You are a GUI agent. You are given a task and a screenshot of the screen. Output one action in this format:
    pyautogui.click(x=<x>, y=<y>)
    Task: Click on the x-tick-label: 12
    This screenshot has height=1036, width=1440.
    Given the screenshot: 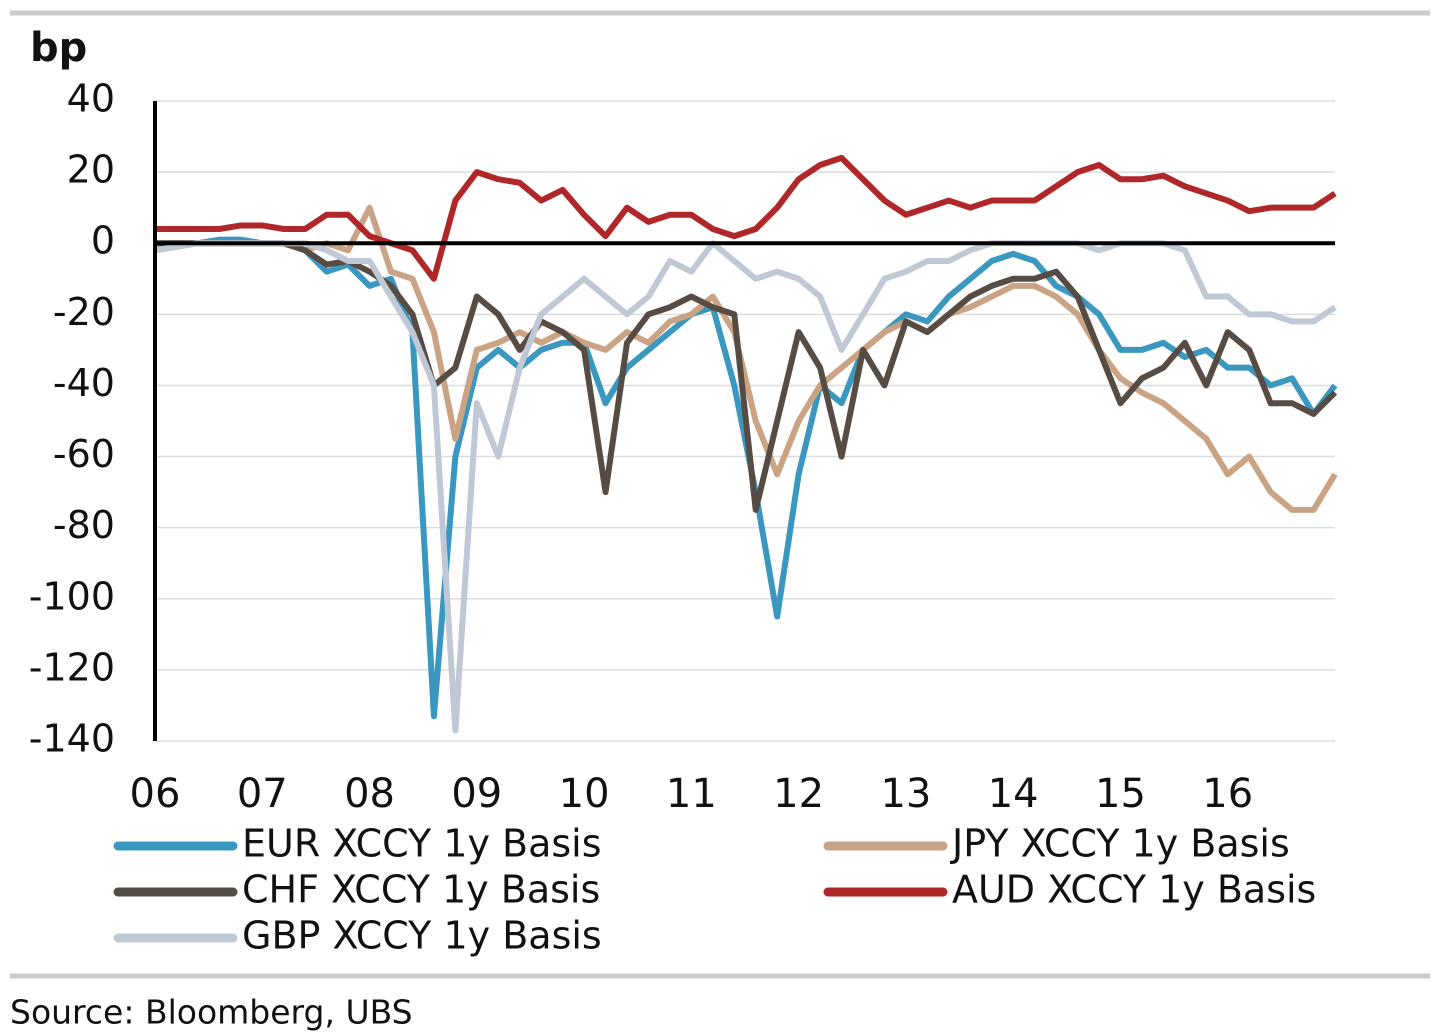 What is the action you would take?
    pyautogui.click(x=798, y=794)
    